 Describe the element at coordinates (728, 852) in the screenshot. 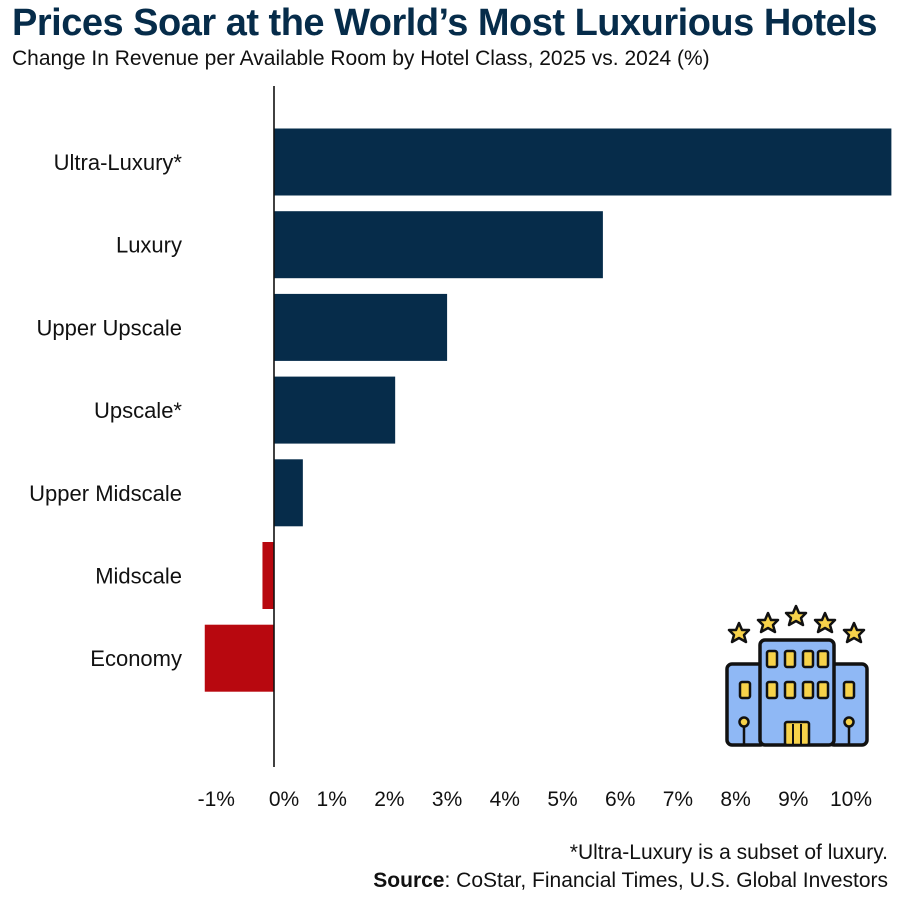

I see `footnote: *Ultra-Luxury is a subset of luxury.` at that location.